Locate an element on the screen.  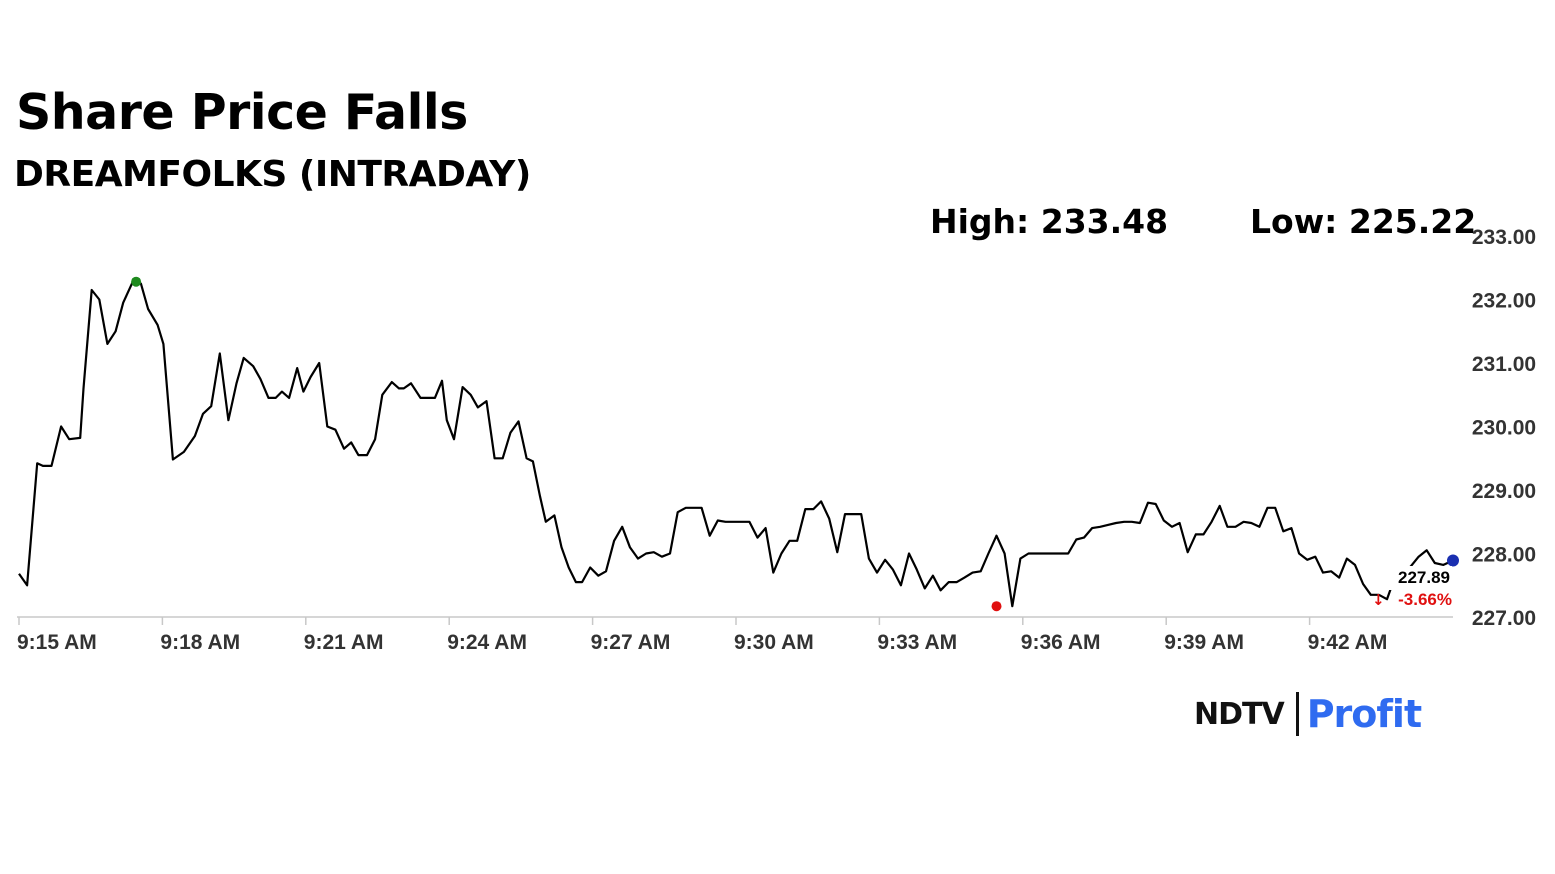
y-tick-label: 230.00 is located at coordinates (1504, 428).